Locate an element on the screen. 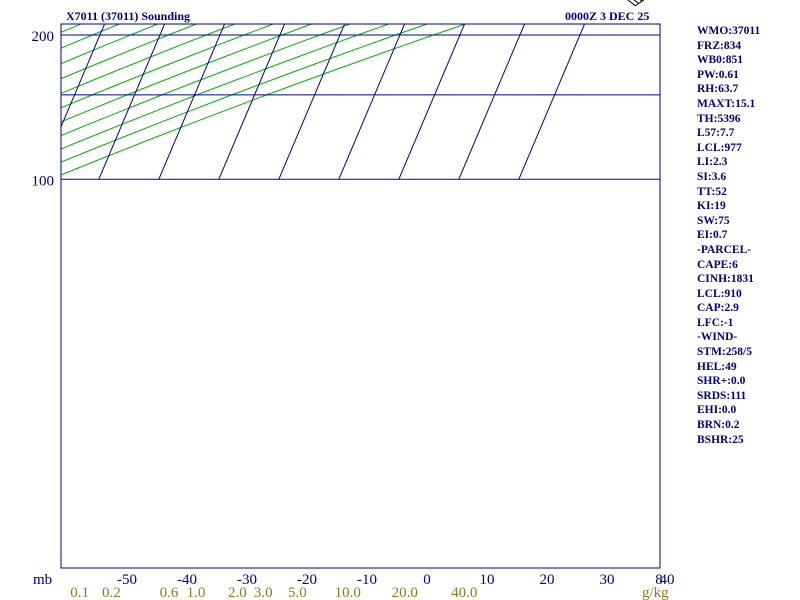 The height and width of the screenshot is (600, 800). temperature-trace is located at coordinates (244, 2).